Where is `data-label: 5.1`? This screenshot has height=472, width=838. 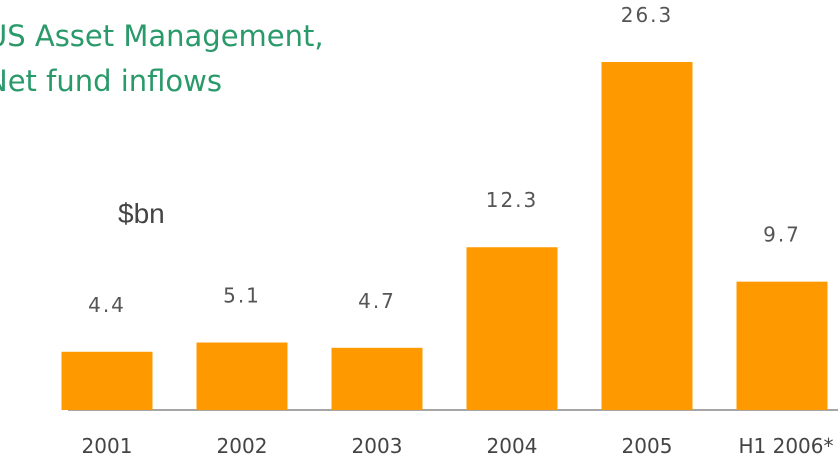
data-label: 5.1 is located at coordinates (242, 296).